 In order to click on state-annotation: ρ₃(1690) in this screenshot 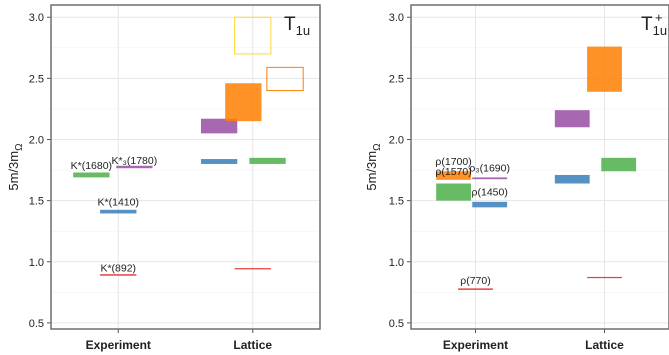, I will do `click(489, 168)`.